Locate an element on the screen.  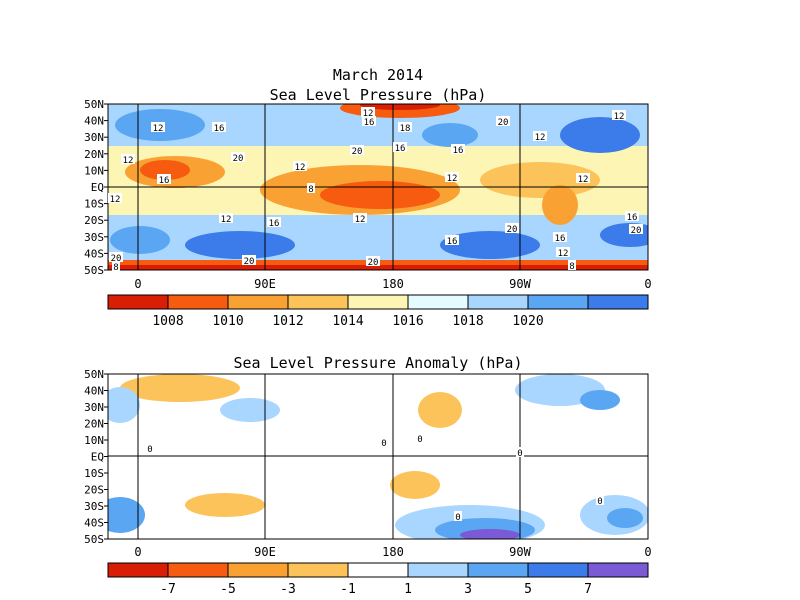
bottom-panel-title: Sea Level Pressure Anomaly (hPa) is located at coordinates (378, 363).